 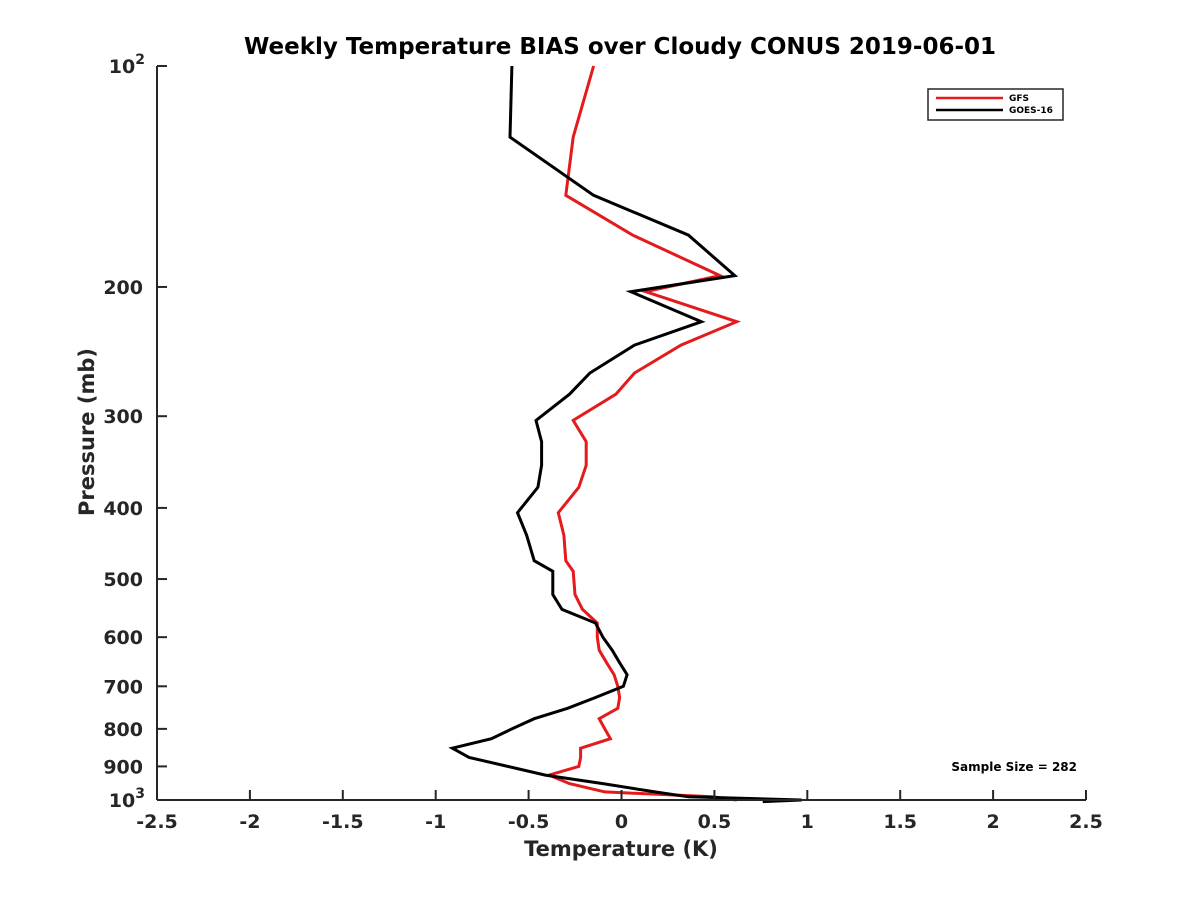 What do you see at coordinates (1031, 111) in the screenshot?
I see `legend-label-goes-16: GOES-16` at bounding box center [1031, 111].